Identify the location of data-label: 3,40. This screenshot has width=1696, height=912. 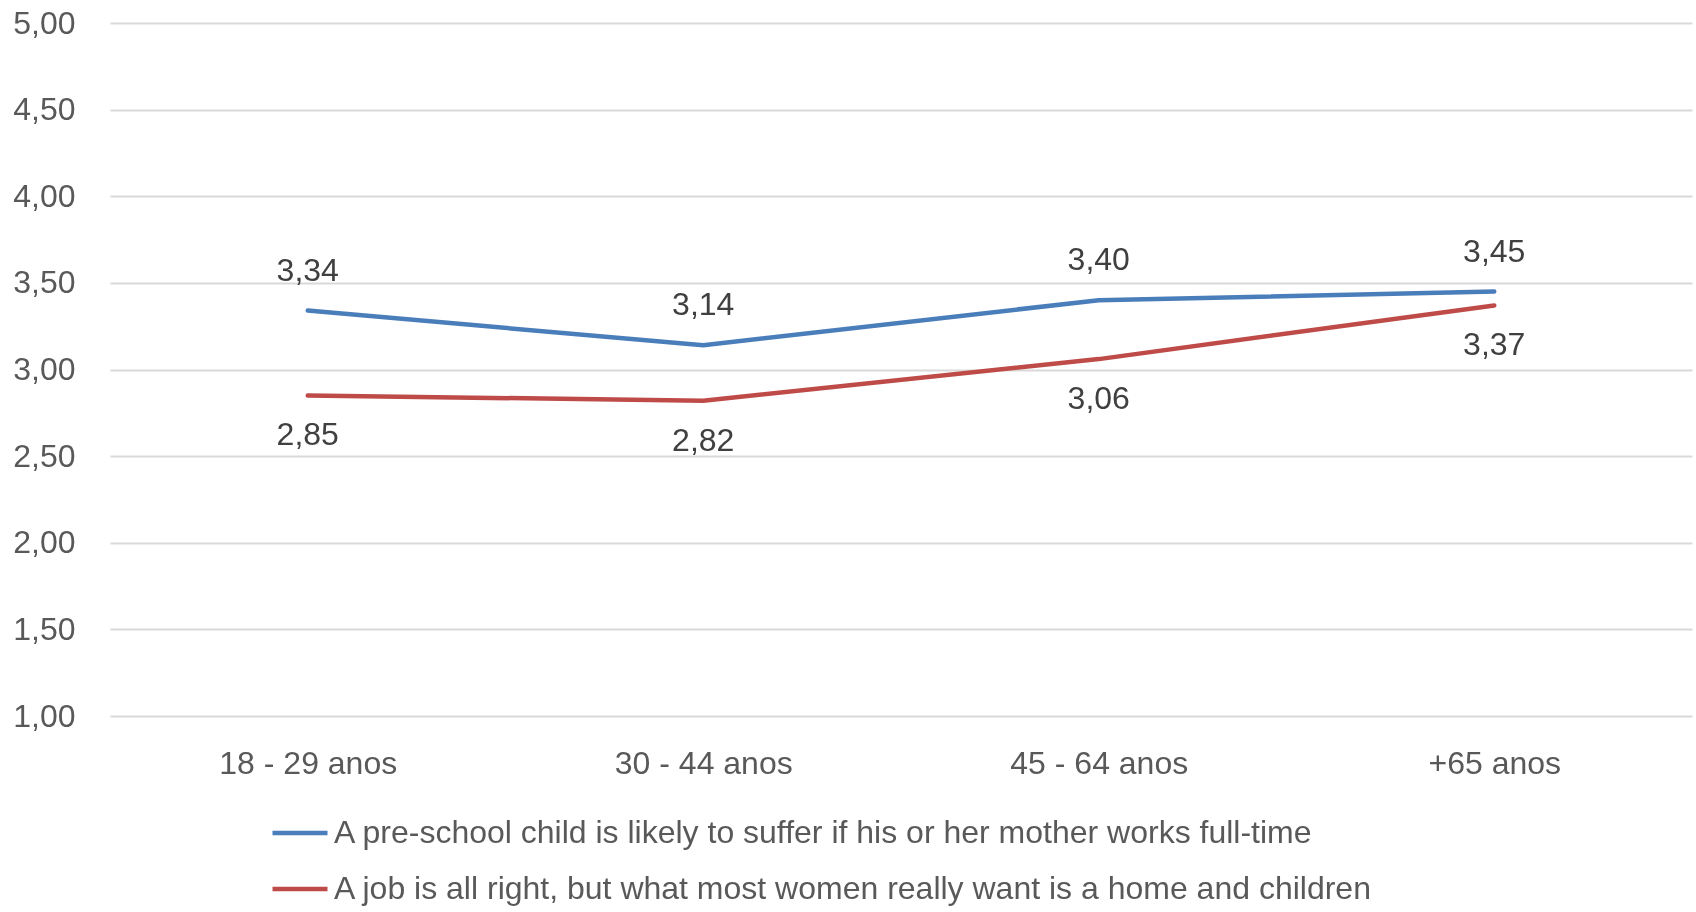
(1098, 259).